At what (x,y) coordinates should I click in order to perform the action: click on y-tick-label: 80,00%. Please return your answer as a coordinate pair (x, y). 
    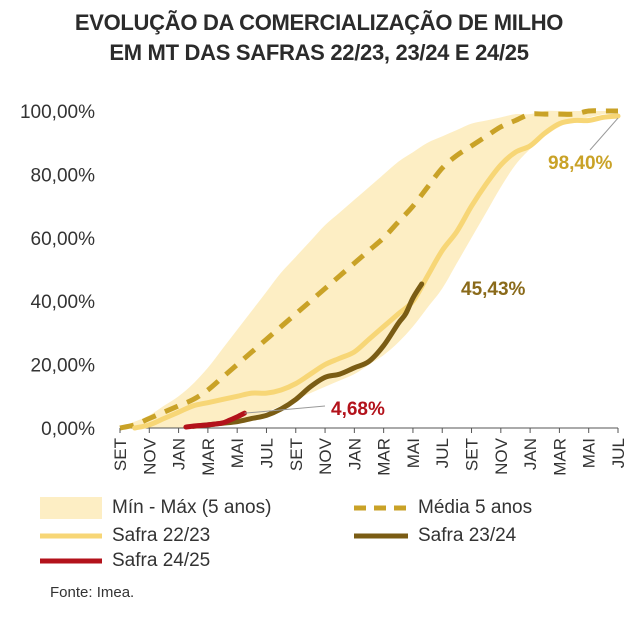
    Looking at the image, I should click on (63, 175).